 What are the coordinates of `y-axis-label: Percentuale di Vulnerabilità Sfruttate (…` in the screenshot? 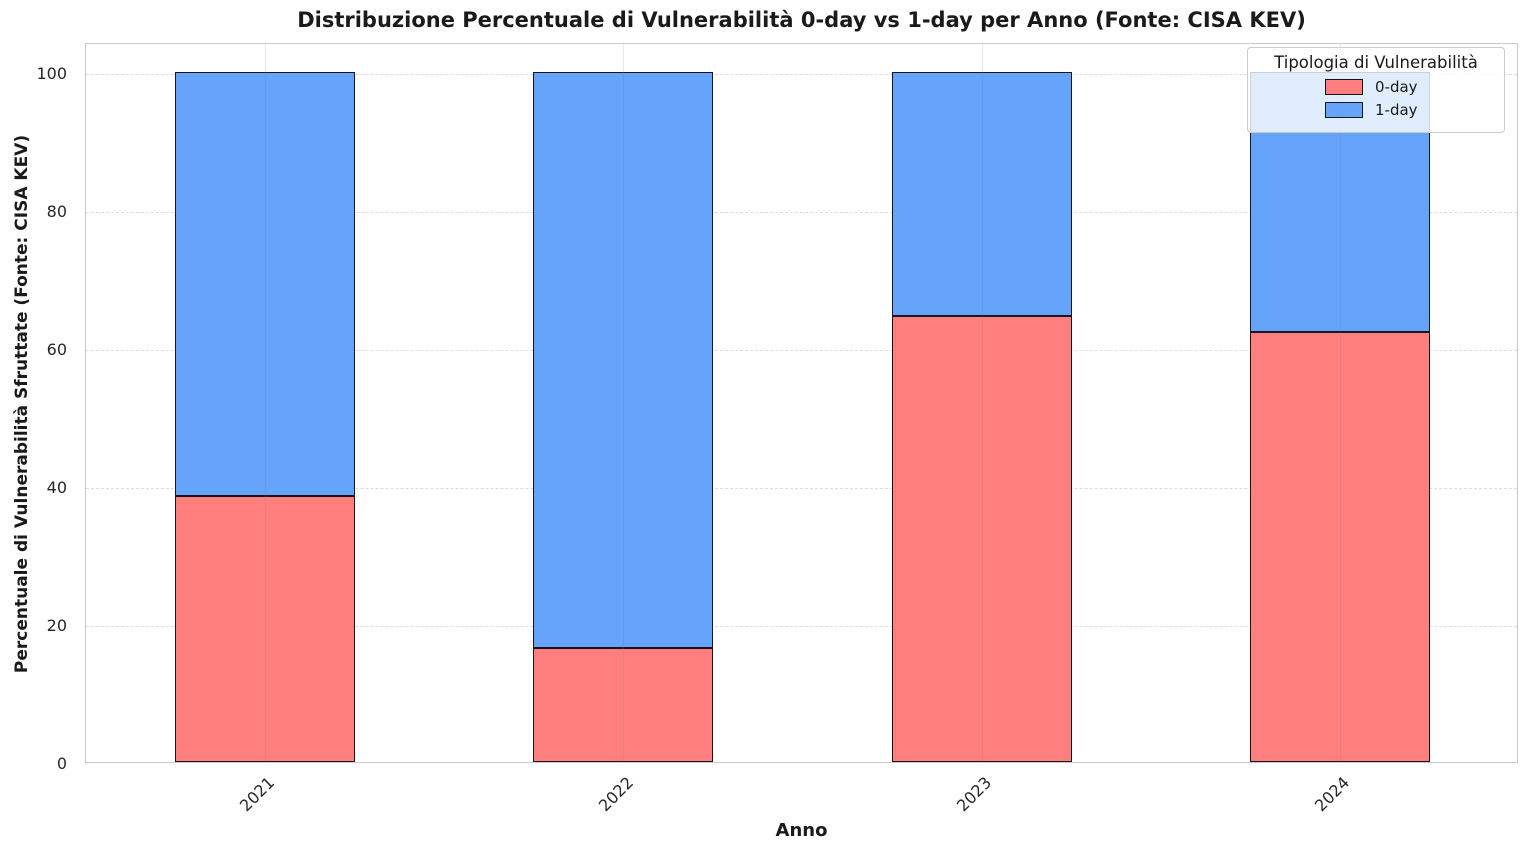 It's located at (22, 404).